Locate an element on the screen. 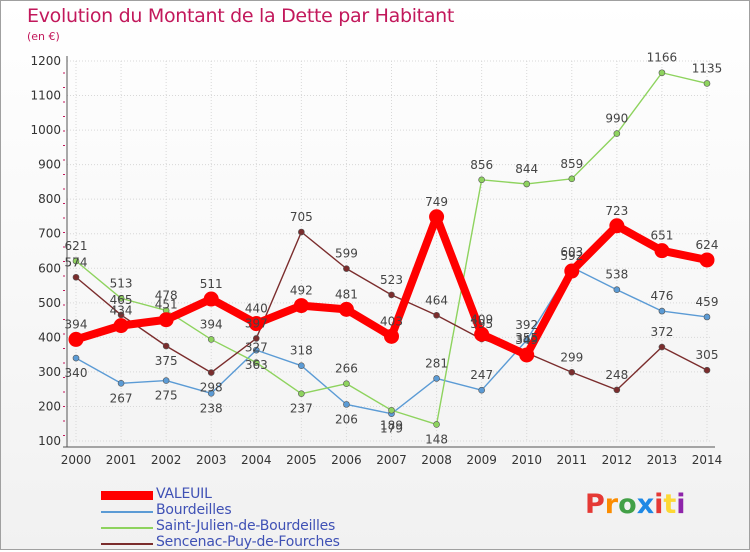 The image size is (750, 552). data-label: 451 is located at coordinates (166, 305).